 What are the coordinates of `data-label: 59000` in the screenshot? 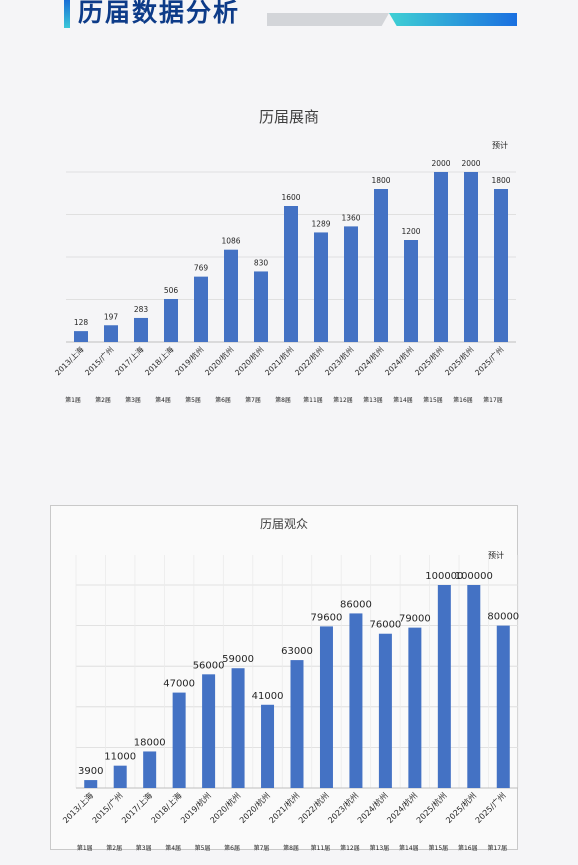 It's located at (238, 659).